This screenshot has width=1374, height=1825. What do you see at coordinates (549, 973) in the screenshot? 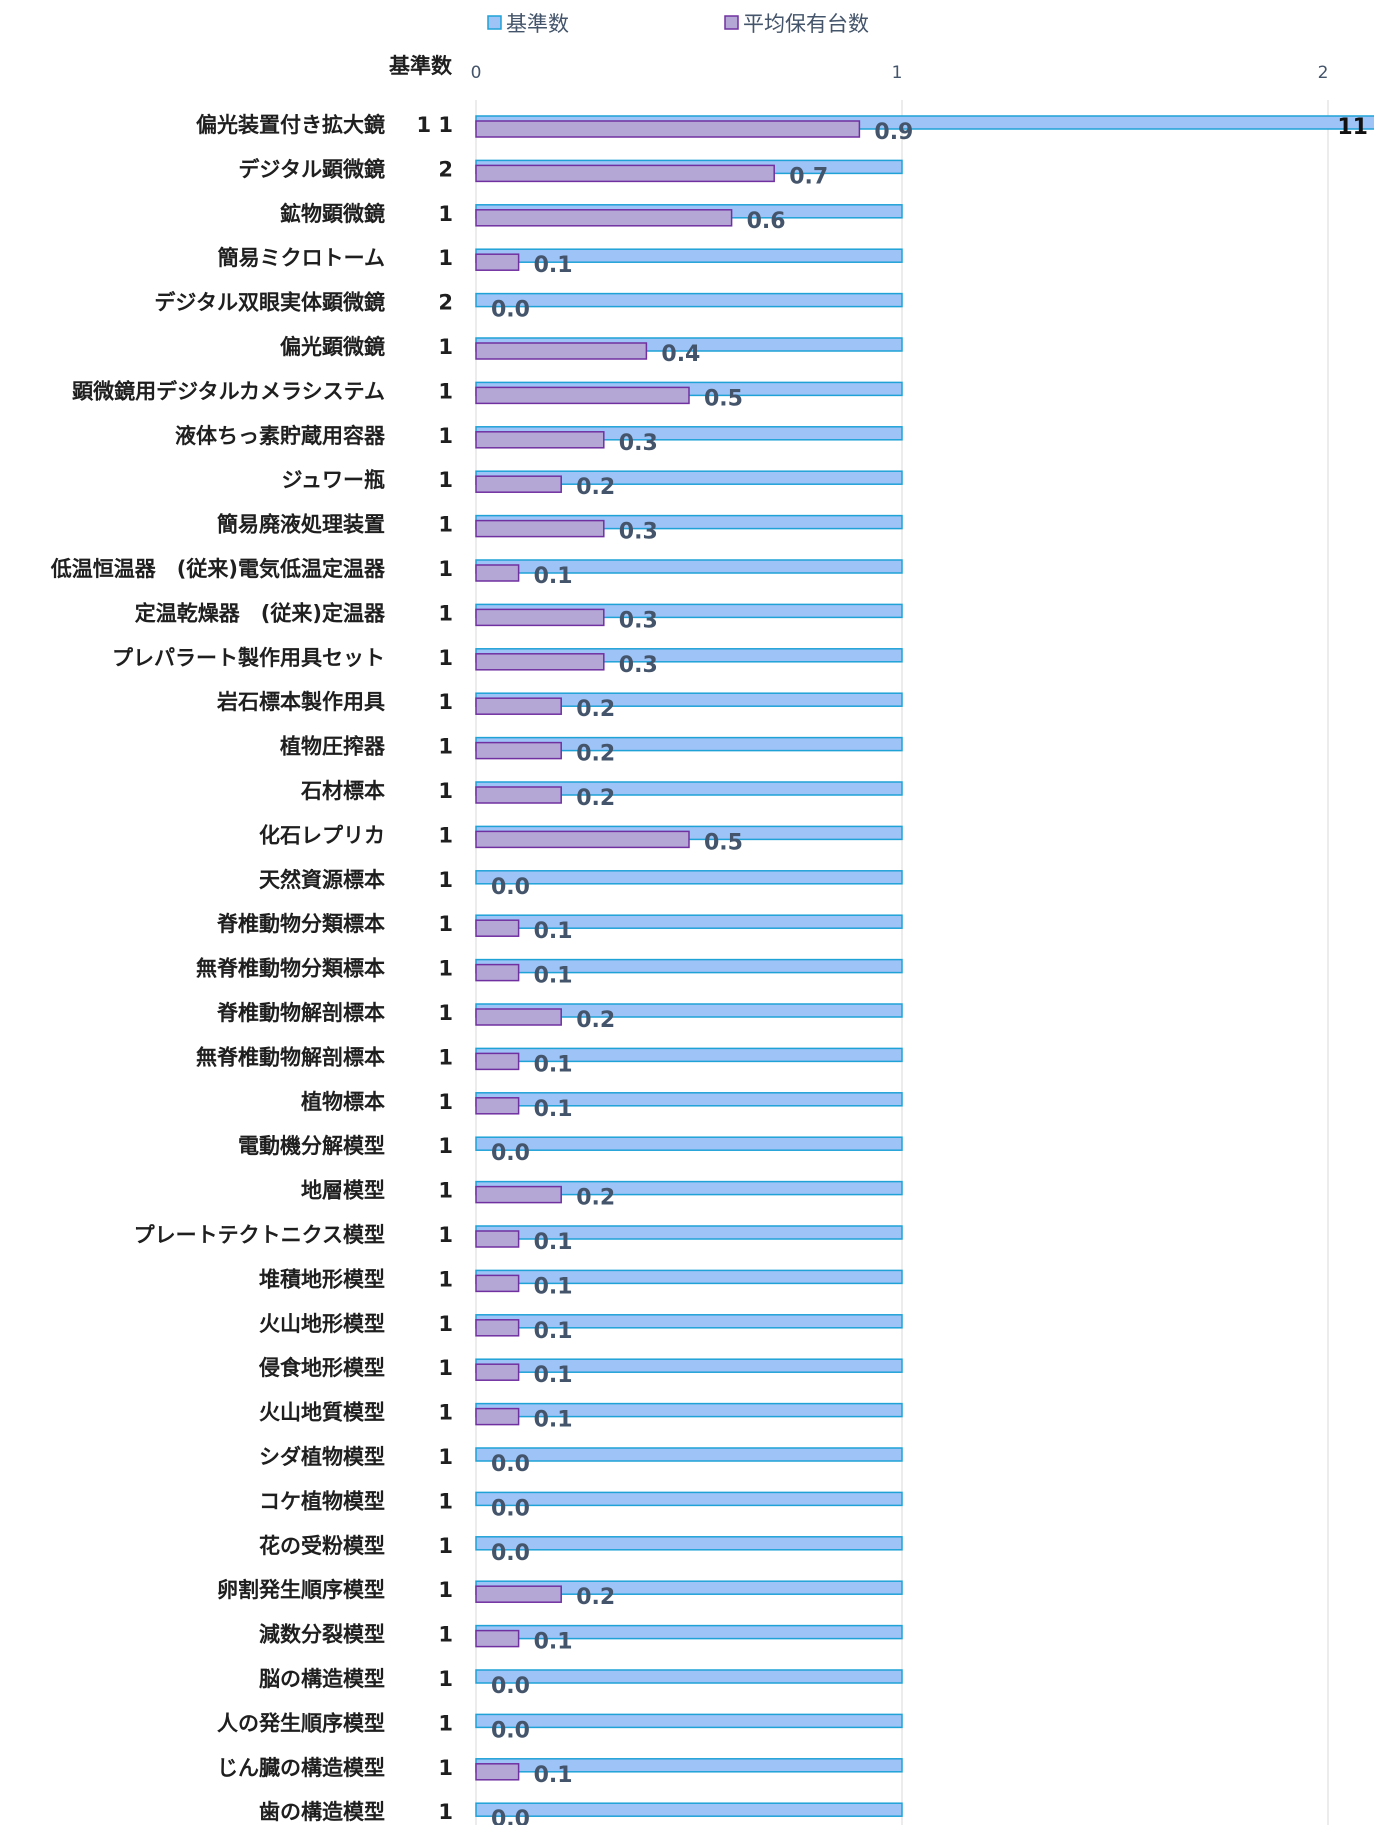
I see `chart-row: 無脊椎動物分類標本 1 0.1` at bounding box center [549, 973].